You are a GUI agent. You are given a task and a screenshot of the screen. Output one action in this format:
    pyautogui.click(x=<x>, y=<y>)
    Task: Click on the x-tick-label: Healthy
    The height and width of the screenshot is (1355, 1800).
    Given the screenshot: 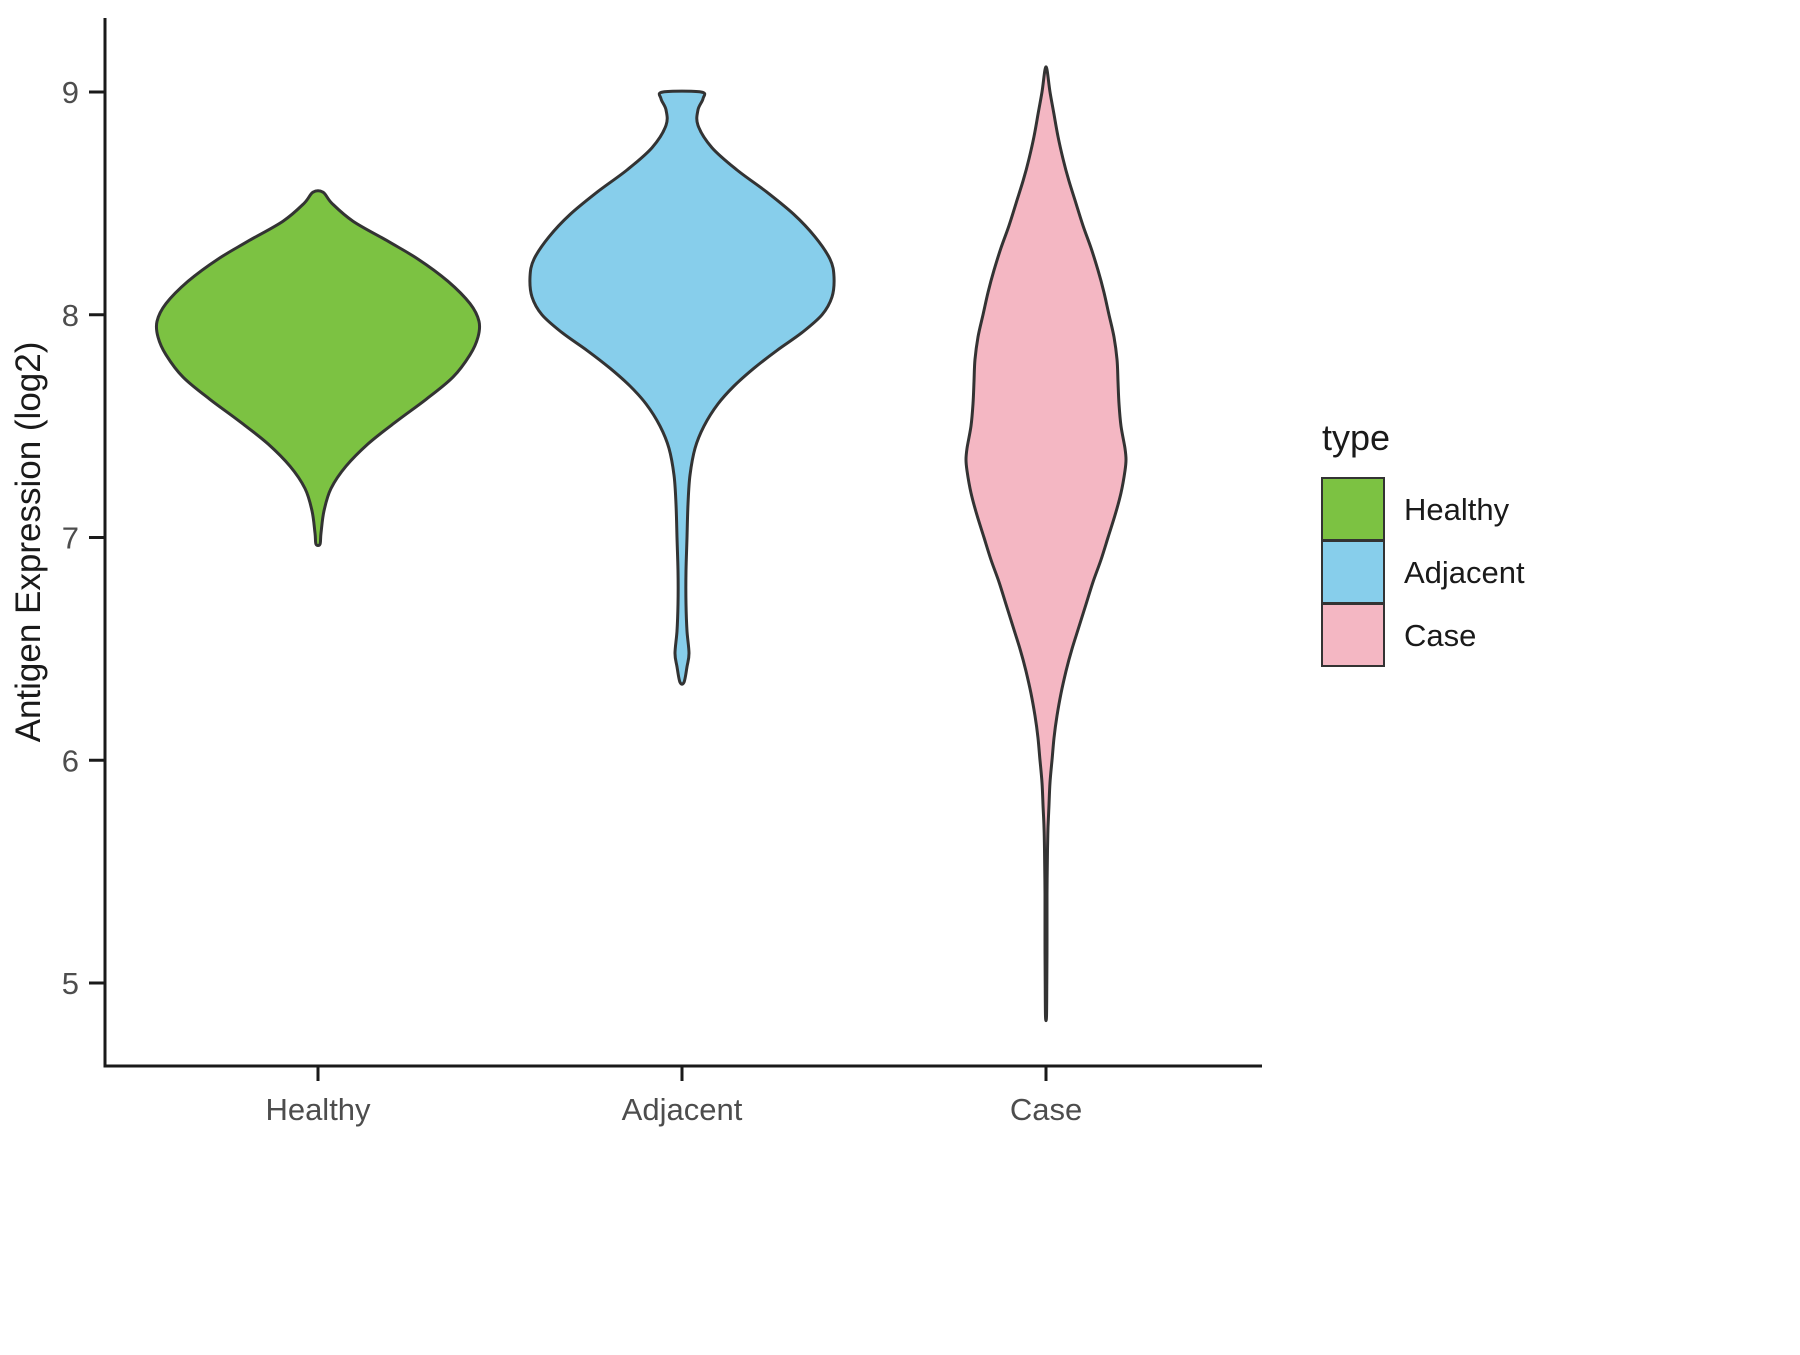 What is the action you would take?
    pyautogui.click(x=318, y=1109)
    